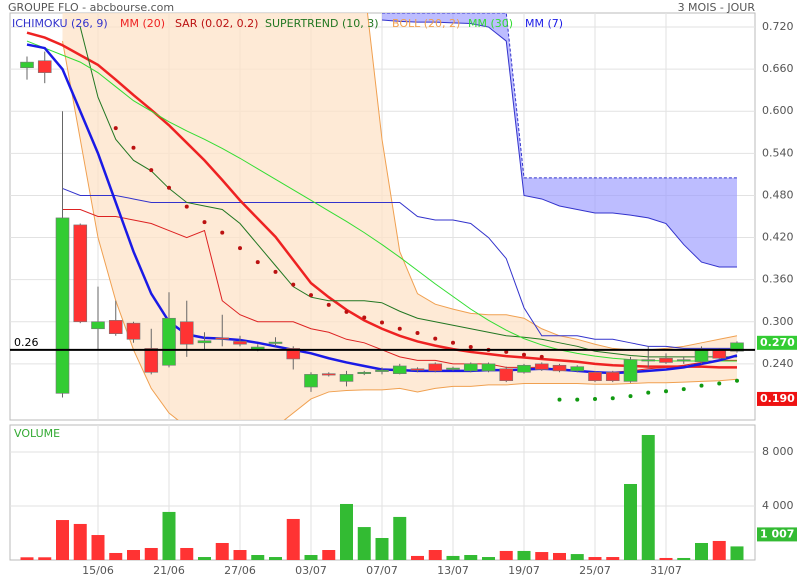 The height and width of the screenshot is (580, 800). I want to click on y-tick-label: 0.540, so click(778, 152).